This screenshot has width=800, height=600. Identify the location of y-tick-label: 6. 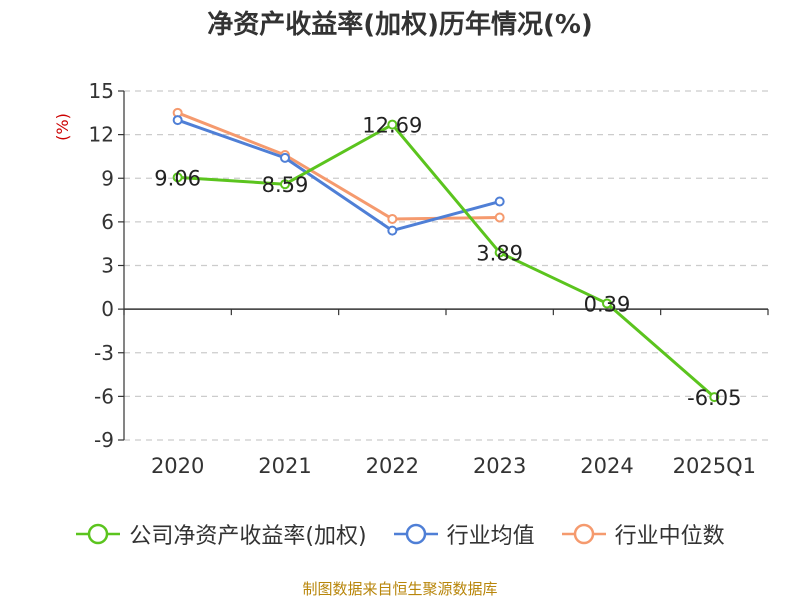
(107, 222).